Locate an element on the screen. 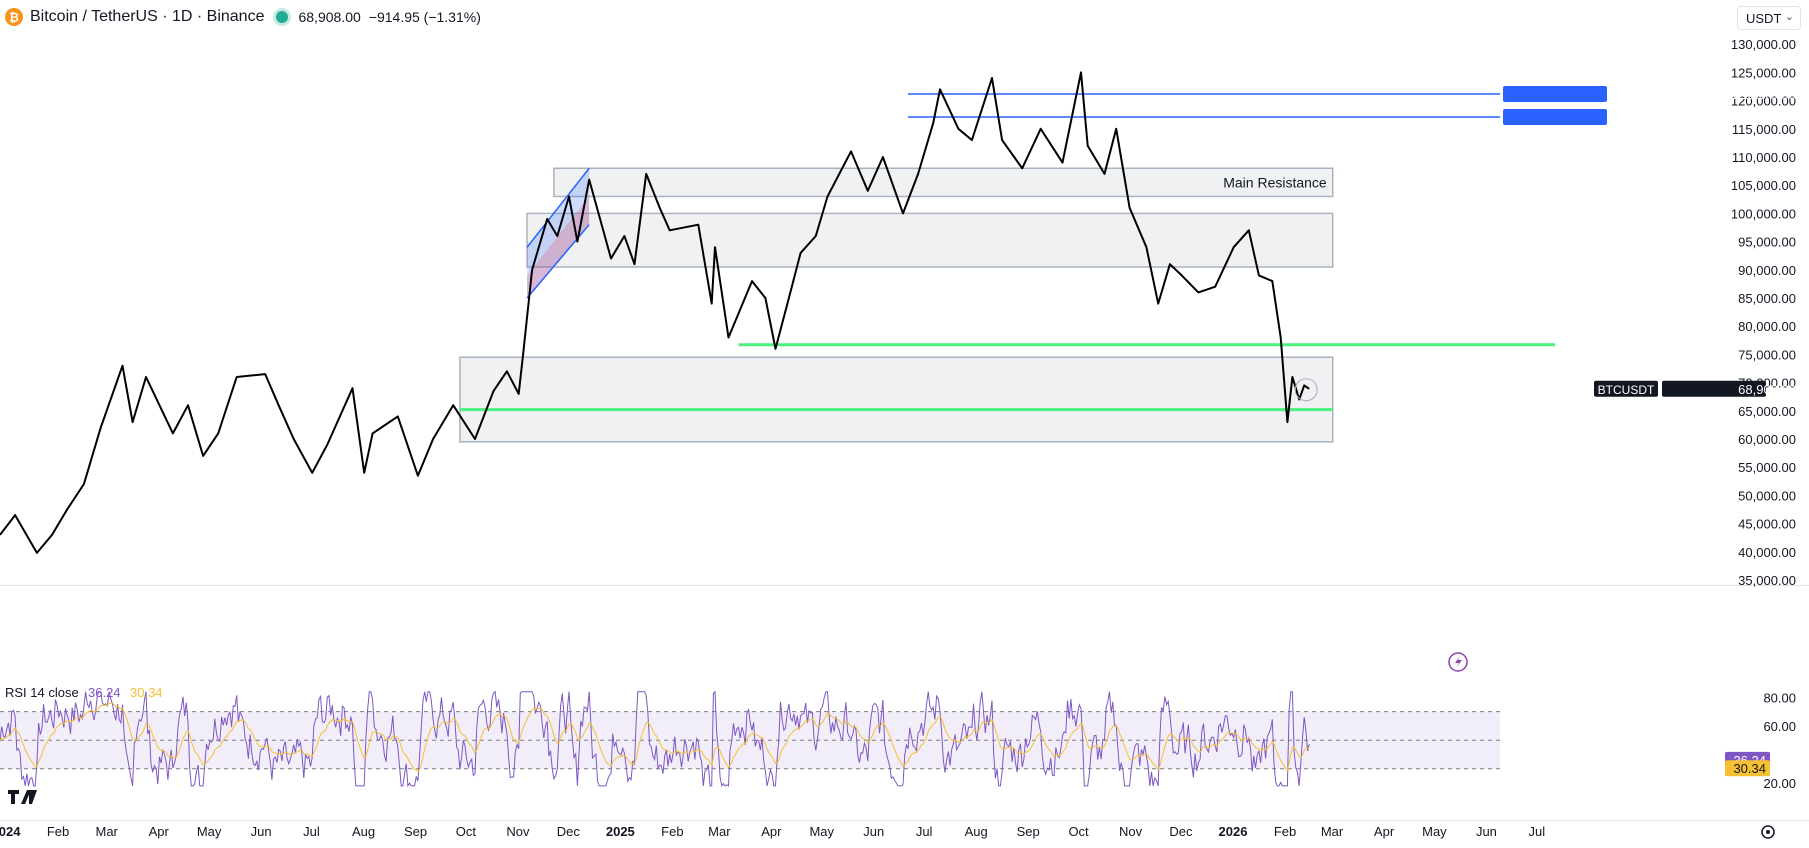 The width and height of the screenshot is (1809, 848). price-axis-tick: 40,000.00 is located at coordinates (1767, 552).